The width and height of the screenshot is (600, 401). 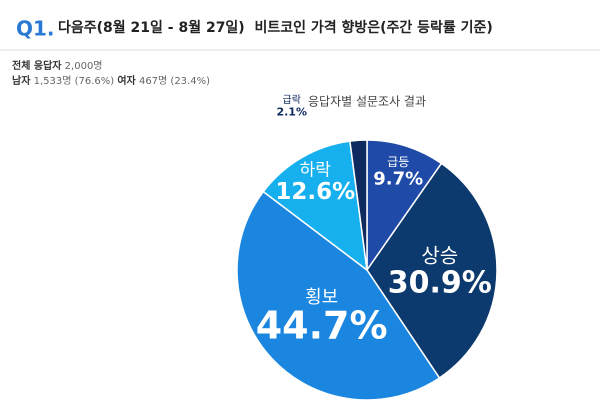 I want to click on male-value: 1,533명 (76.6%), so click(x=74, y=81).